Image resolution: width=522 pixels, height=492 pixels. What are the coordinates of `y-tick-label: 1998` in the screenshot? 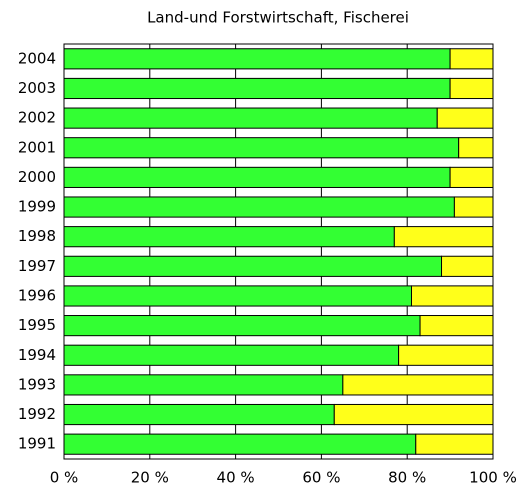 It's located at (37, 236).